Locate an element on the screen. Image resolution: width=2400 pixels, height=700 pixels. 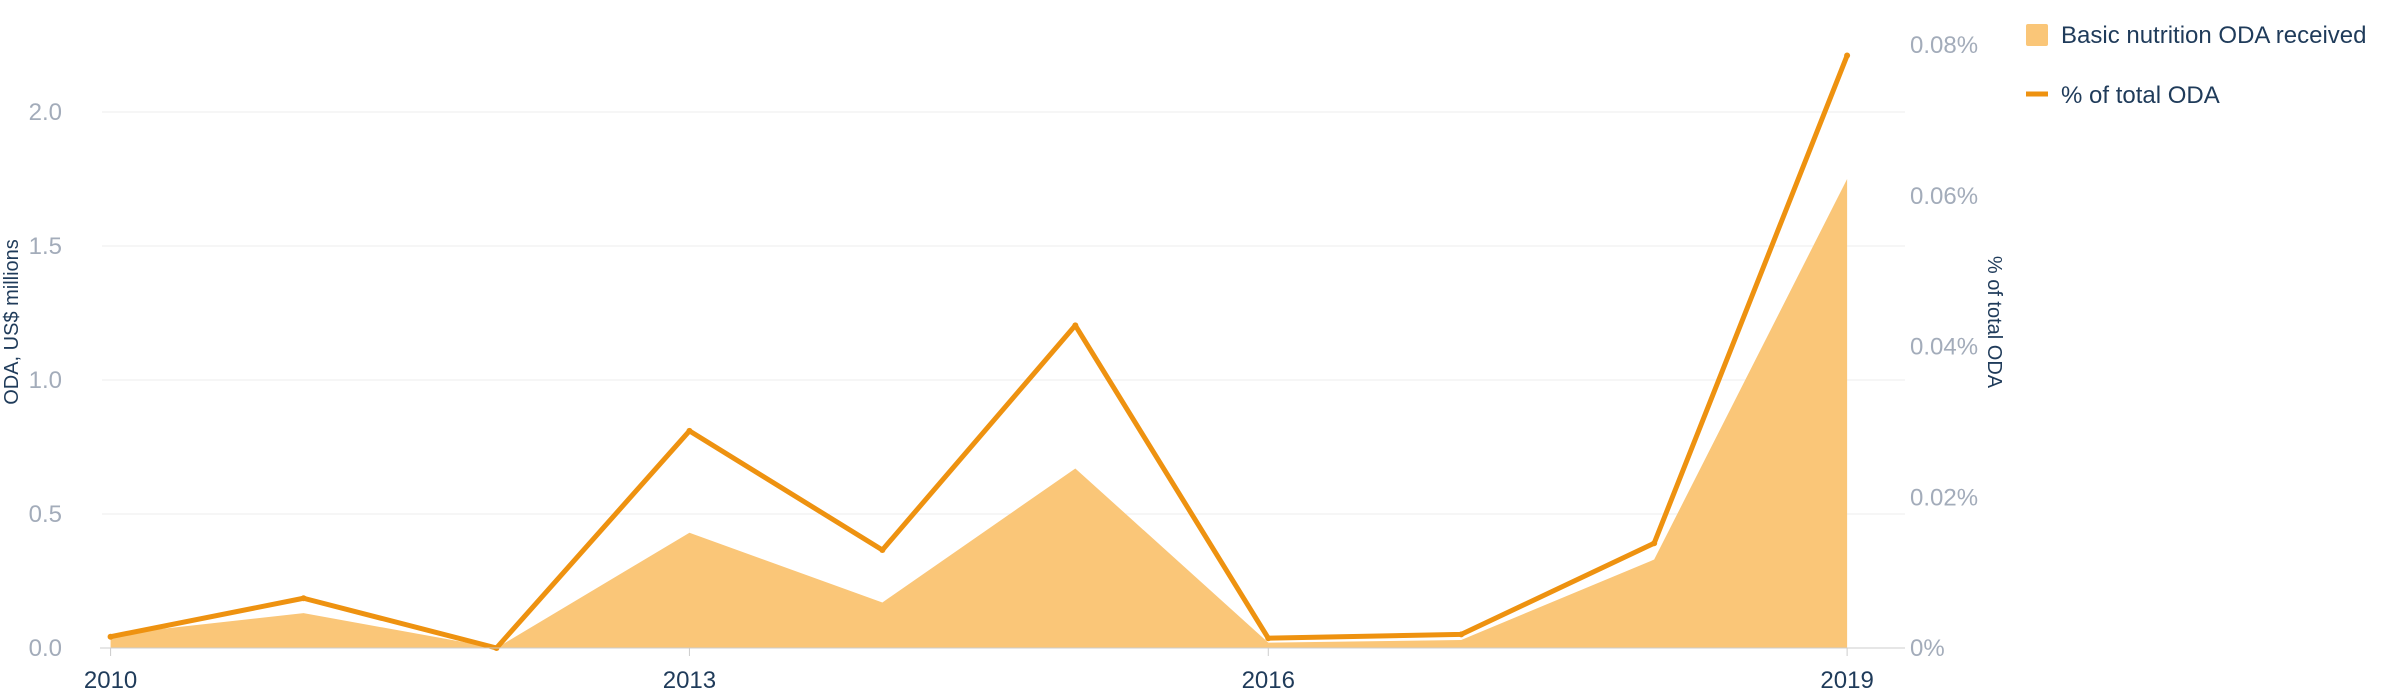
y-tick-label: 0.0 is located at coordinates (45, 648).